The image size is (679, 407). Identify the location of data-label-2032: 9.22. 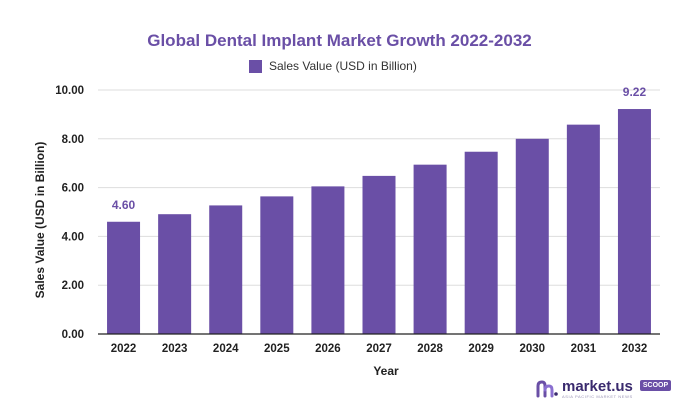
(635, 92).